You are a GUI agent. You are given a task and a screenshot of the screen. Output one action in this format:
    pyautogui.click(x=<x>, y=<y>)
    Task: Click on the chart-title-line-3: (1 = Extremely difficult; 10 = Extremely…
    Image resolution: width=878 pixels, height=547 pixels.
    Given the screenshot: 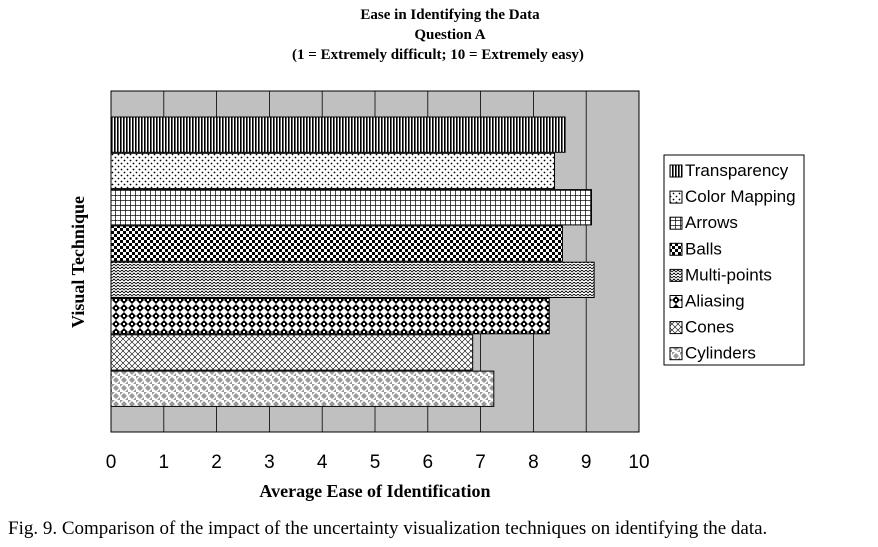 What is the action you would take?
    pyautogui.click(x=438, y=55)
    